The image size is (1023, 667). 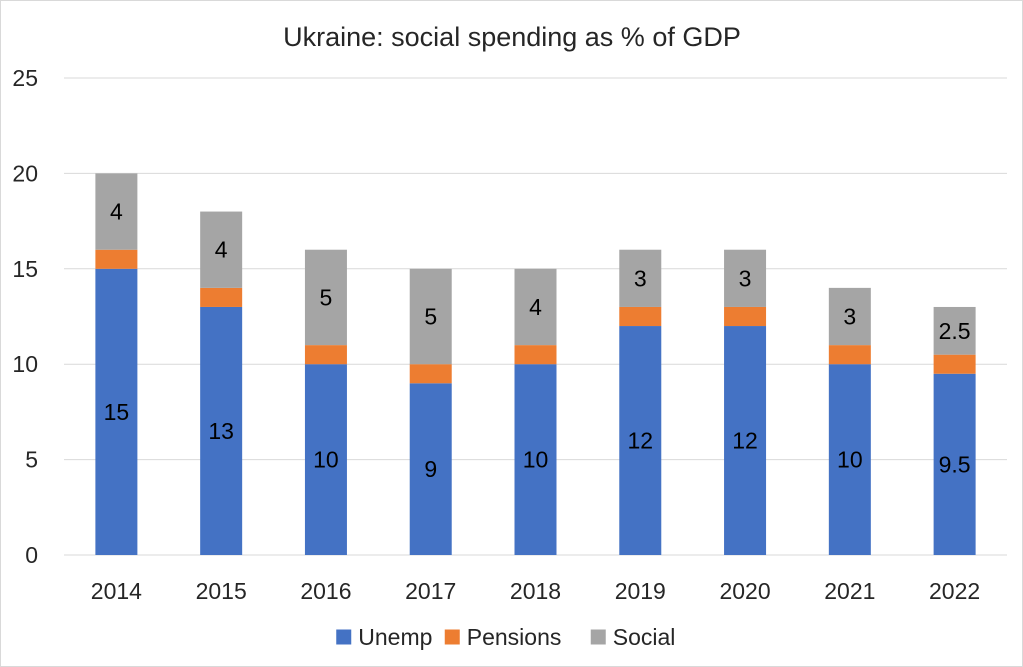 What do you see at coordinates (452, 637) in the screenshot?
I see `legend-swatch-pensions` at bounding box center [452, 637].